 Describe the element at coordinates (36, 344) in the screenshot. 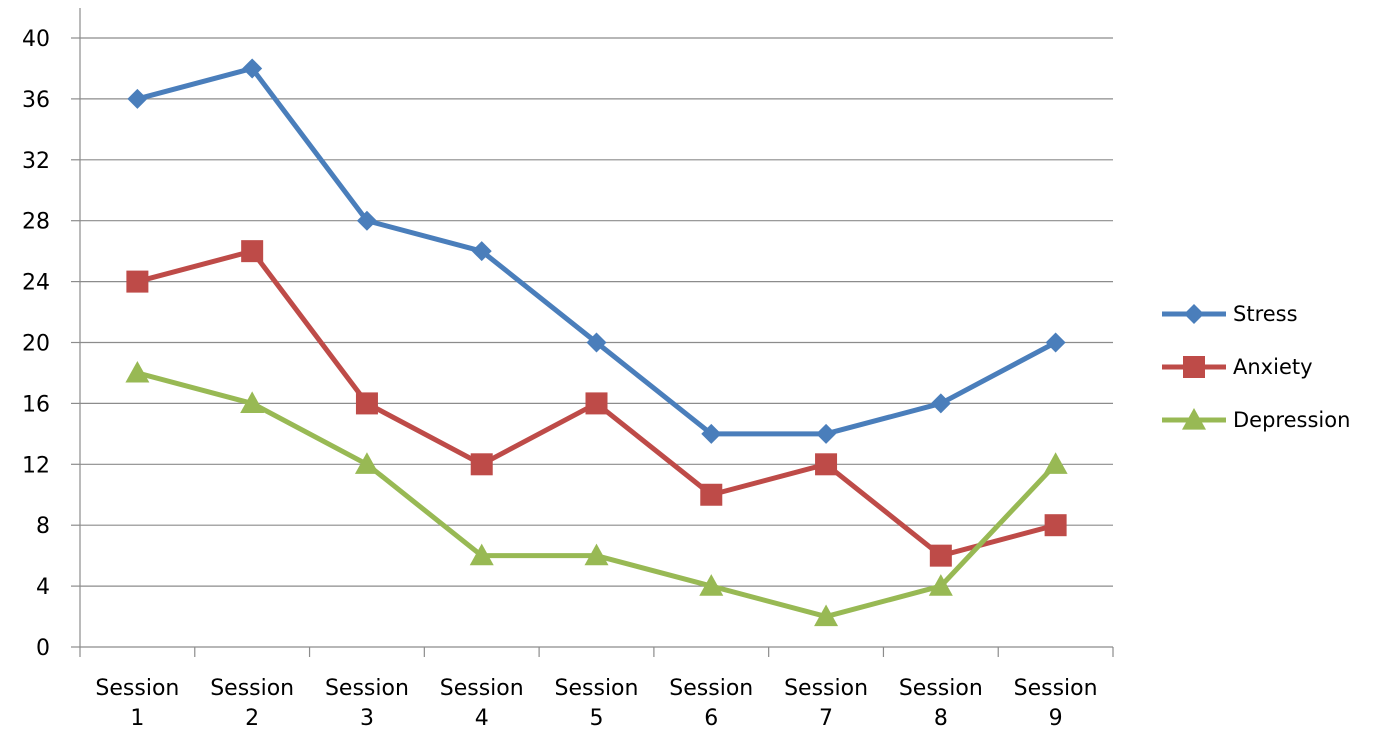

I see `y-tick-label: 20` at that location.